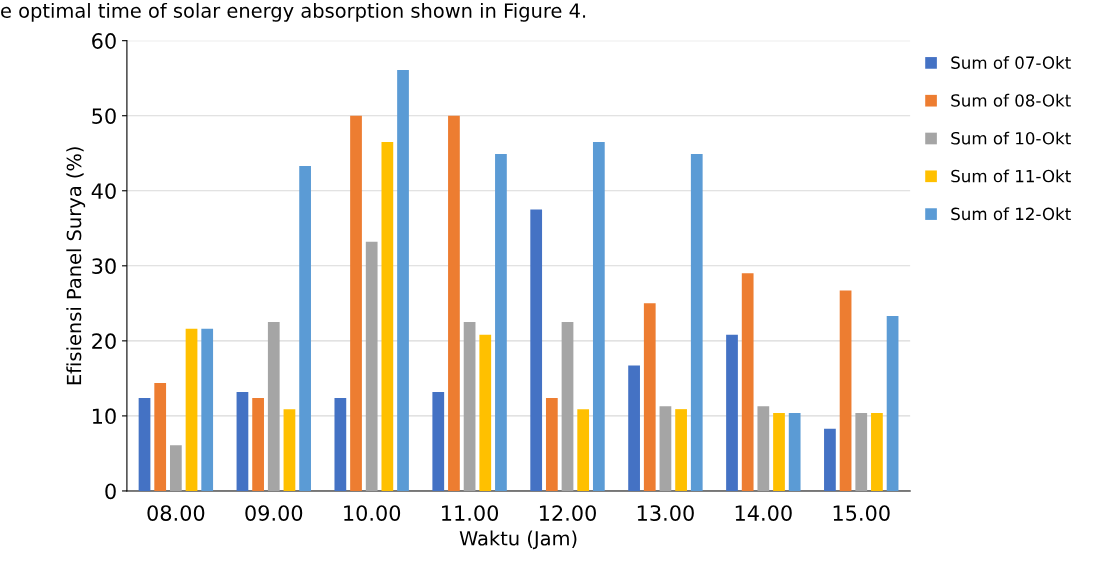  What do you see at coordinates (1011, 100) in the screenshot?
I see `legend-label: Sum of 08-Okt` at bounding box center [1011, 100].